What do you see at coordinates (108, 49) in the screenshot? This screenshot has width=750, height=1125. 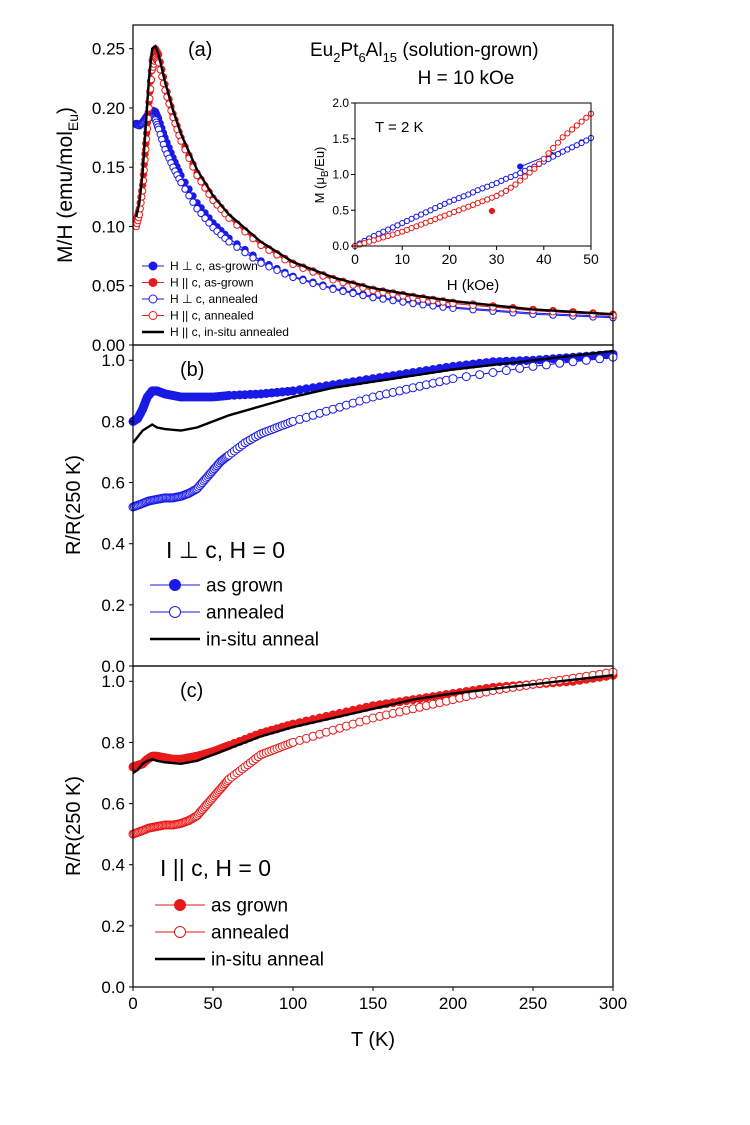 I see `panel-a-ytick-label: 0.25` at bounding box center [108, 49].